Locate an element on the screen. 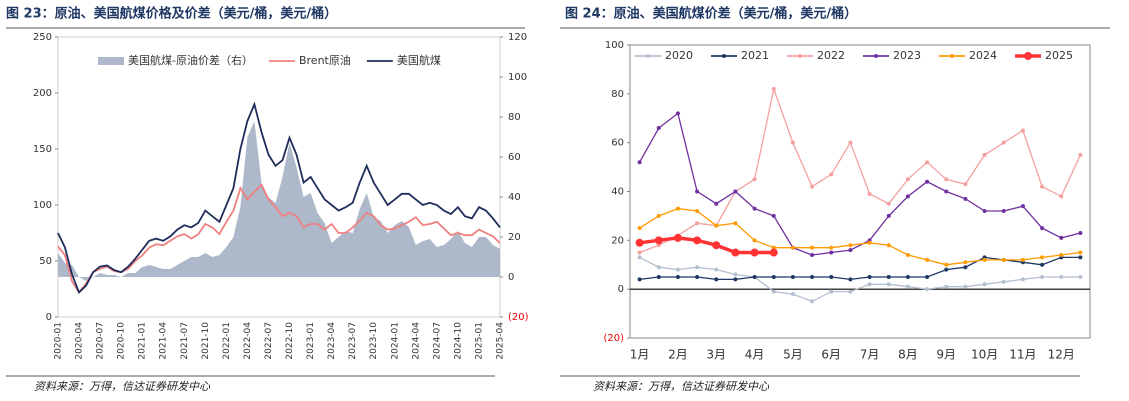 The image size is (1129, 401). legend-label: 2020 is located at coordinates (679, 55).